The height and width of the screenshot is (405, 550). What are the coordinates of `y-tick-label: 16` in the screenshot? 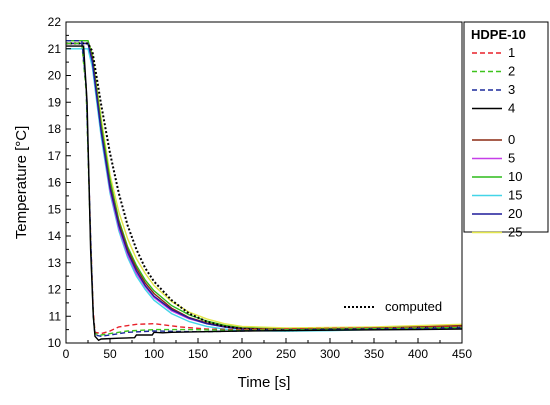 It's located at (55, 183).